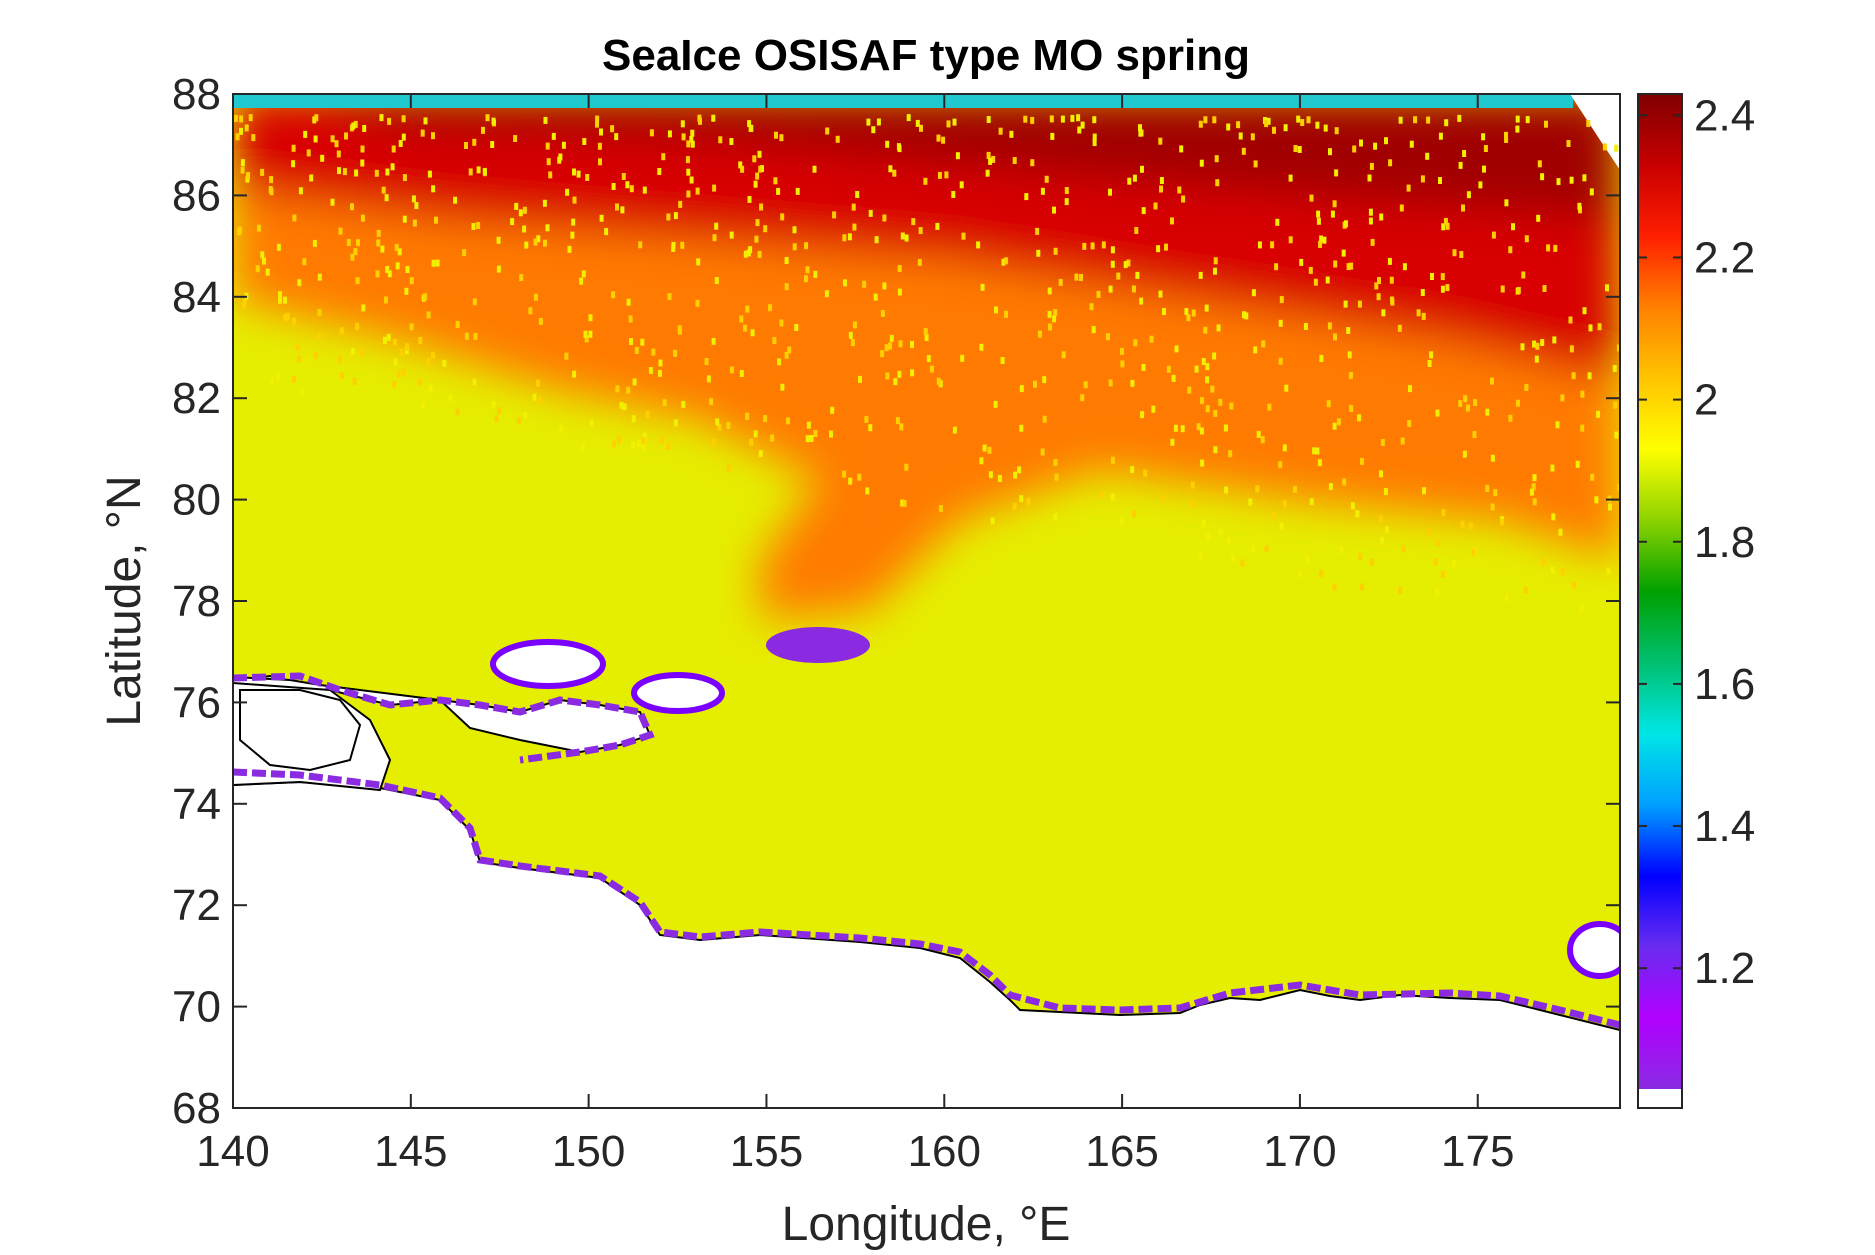  What do you see at coordinates (410, 1151) in the screenshot?
I see `x-tick-label: 145` at bounding box center [410, 1151].